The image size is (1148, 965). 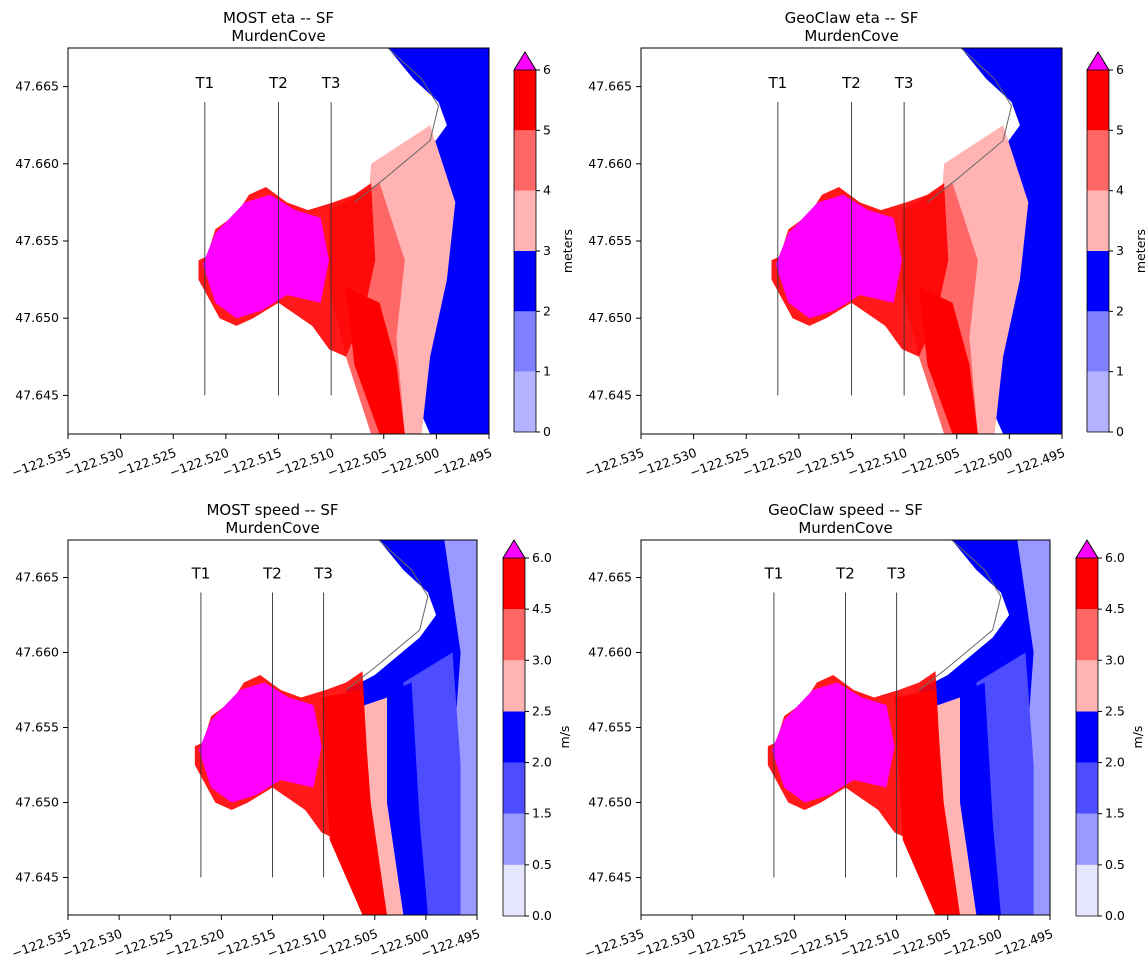 I want to click on x-tick-label: −122.525, so click(x=720, y=462).